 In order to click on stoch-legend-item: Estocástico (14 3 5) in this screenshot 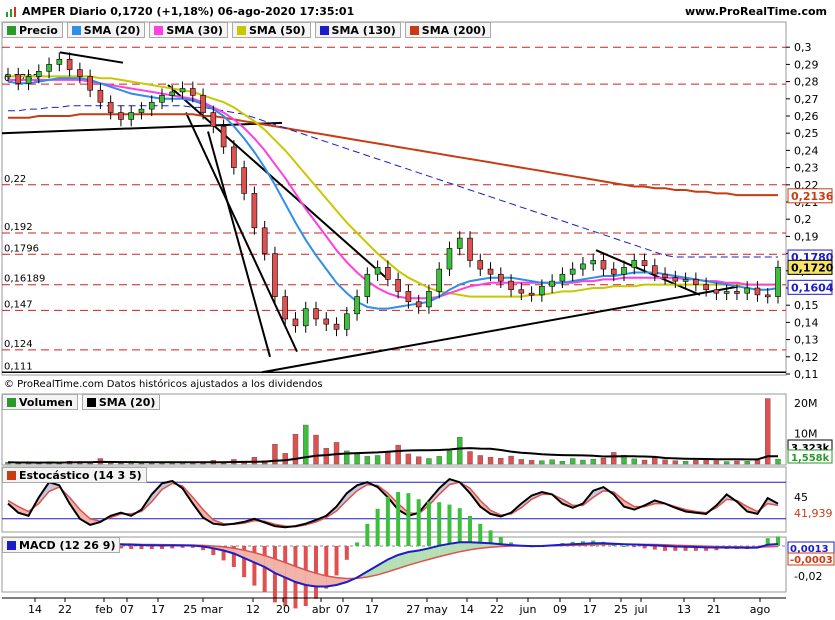, I will do `click(74, 475)`.